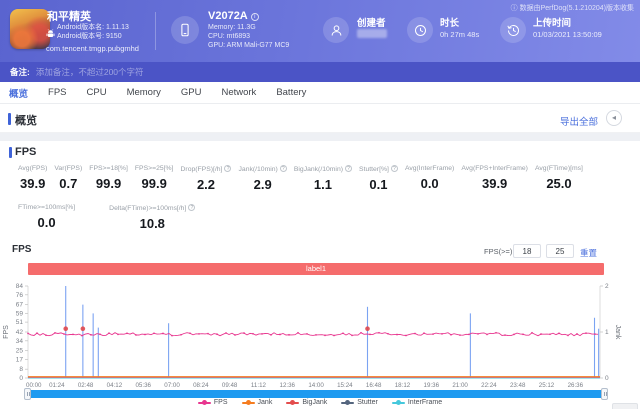 The image size is (640, 409). Describe the element at coordinates (21, 378) in the screenshot. I see `y-left-tick-label: 0` at that location.